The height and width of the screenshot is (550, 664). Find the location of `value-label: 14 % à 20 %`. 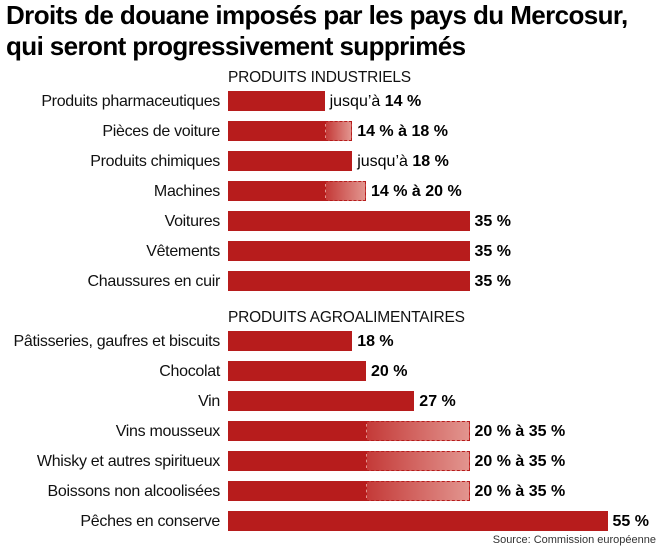

value-label: 14 % à 20 % is located at coordinates (416, 192).